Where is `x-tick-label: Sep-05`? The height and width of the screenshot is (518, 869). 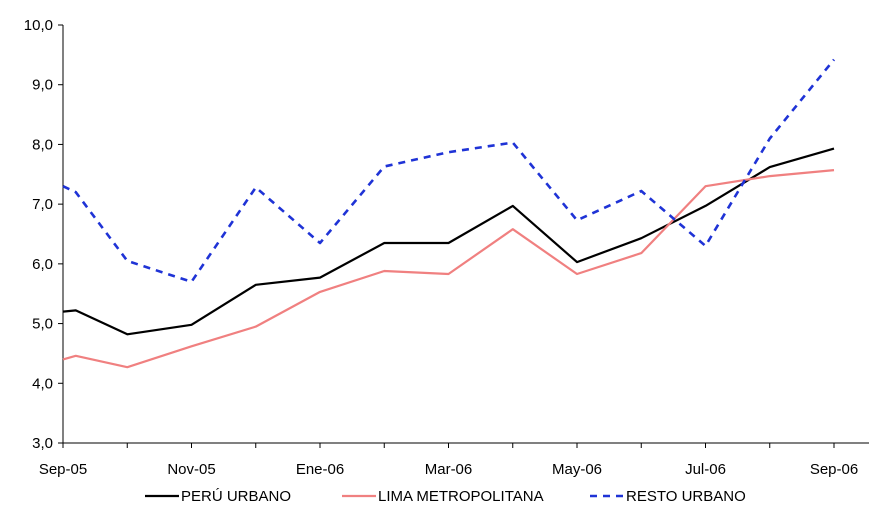
x-tick-label: Sep-05 is located at coordinates (63, 469).